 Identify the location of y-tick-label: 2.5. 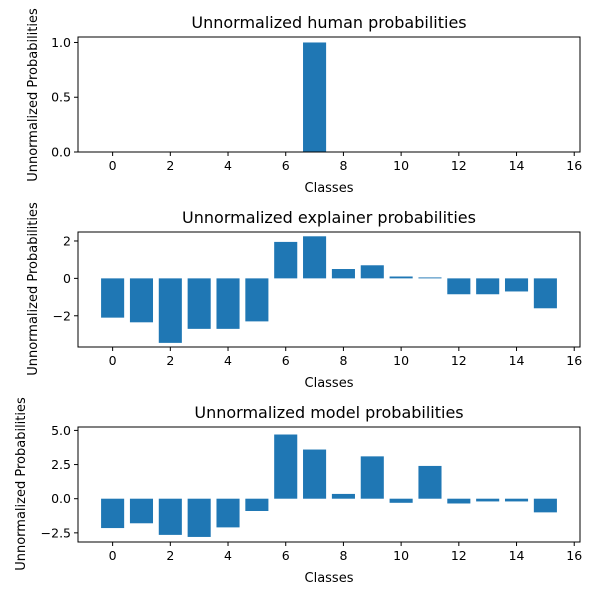
(61, 464).